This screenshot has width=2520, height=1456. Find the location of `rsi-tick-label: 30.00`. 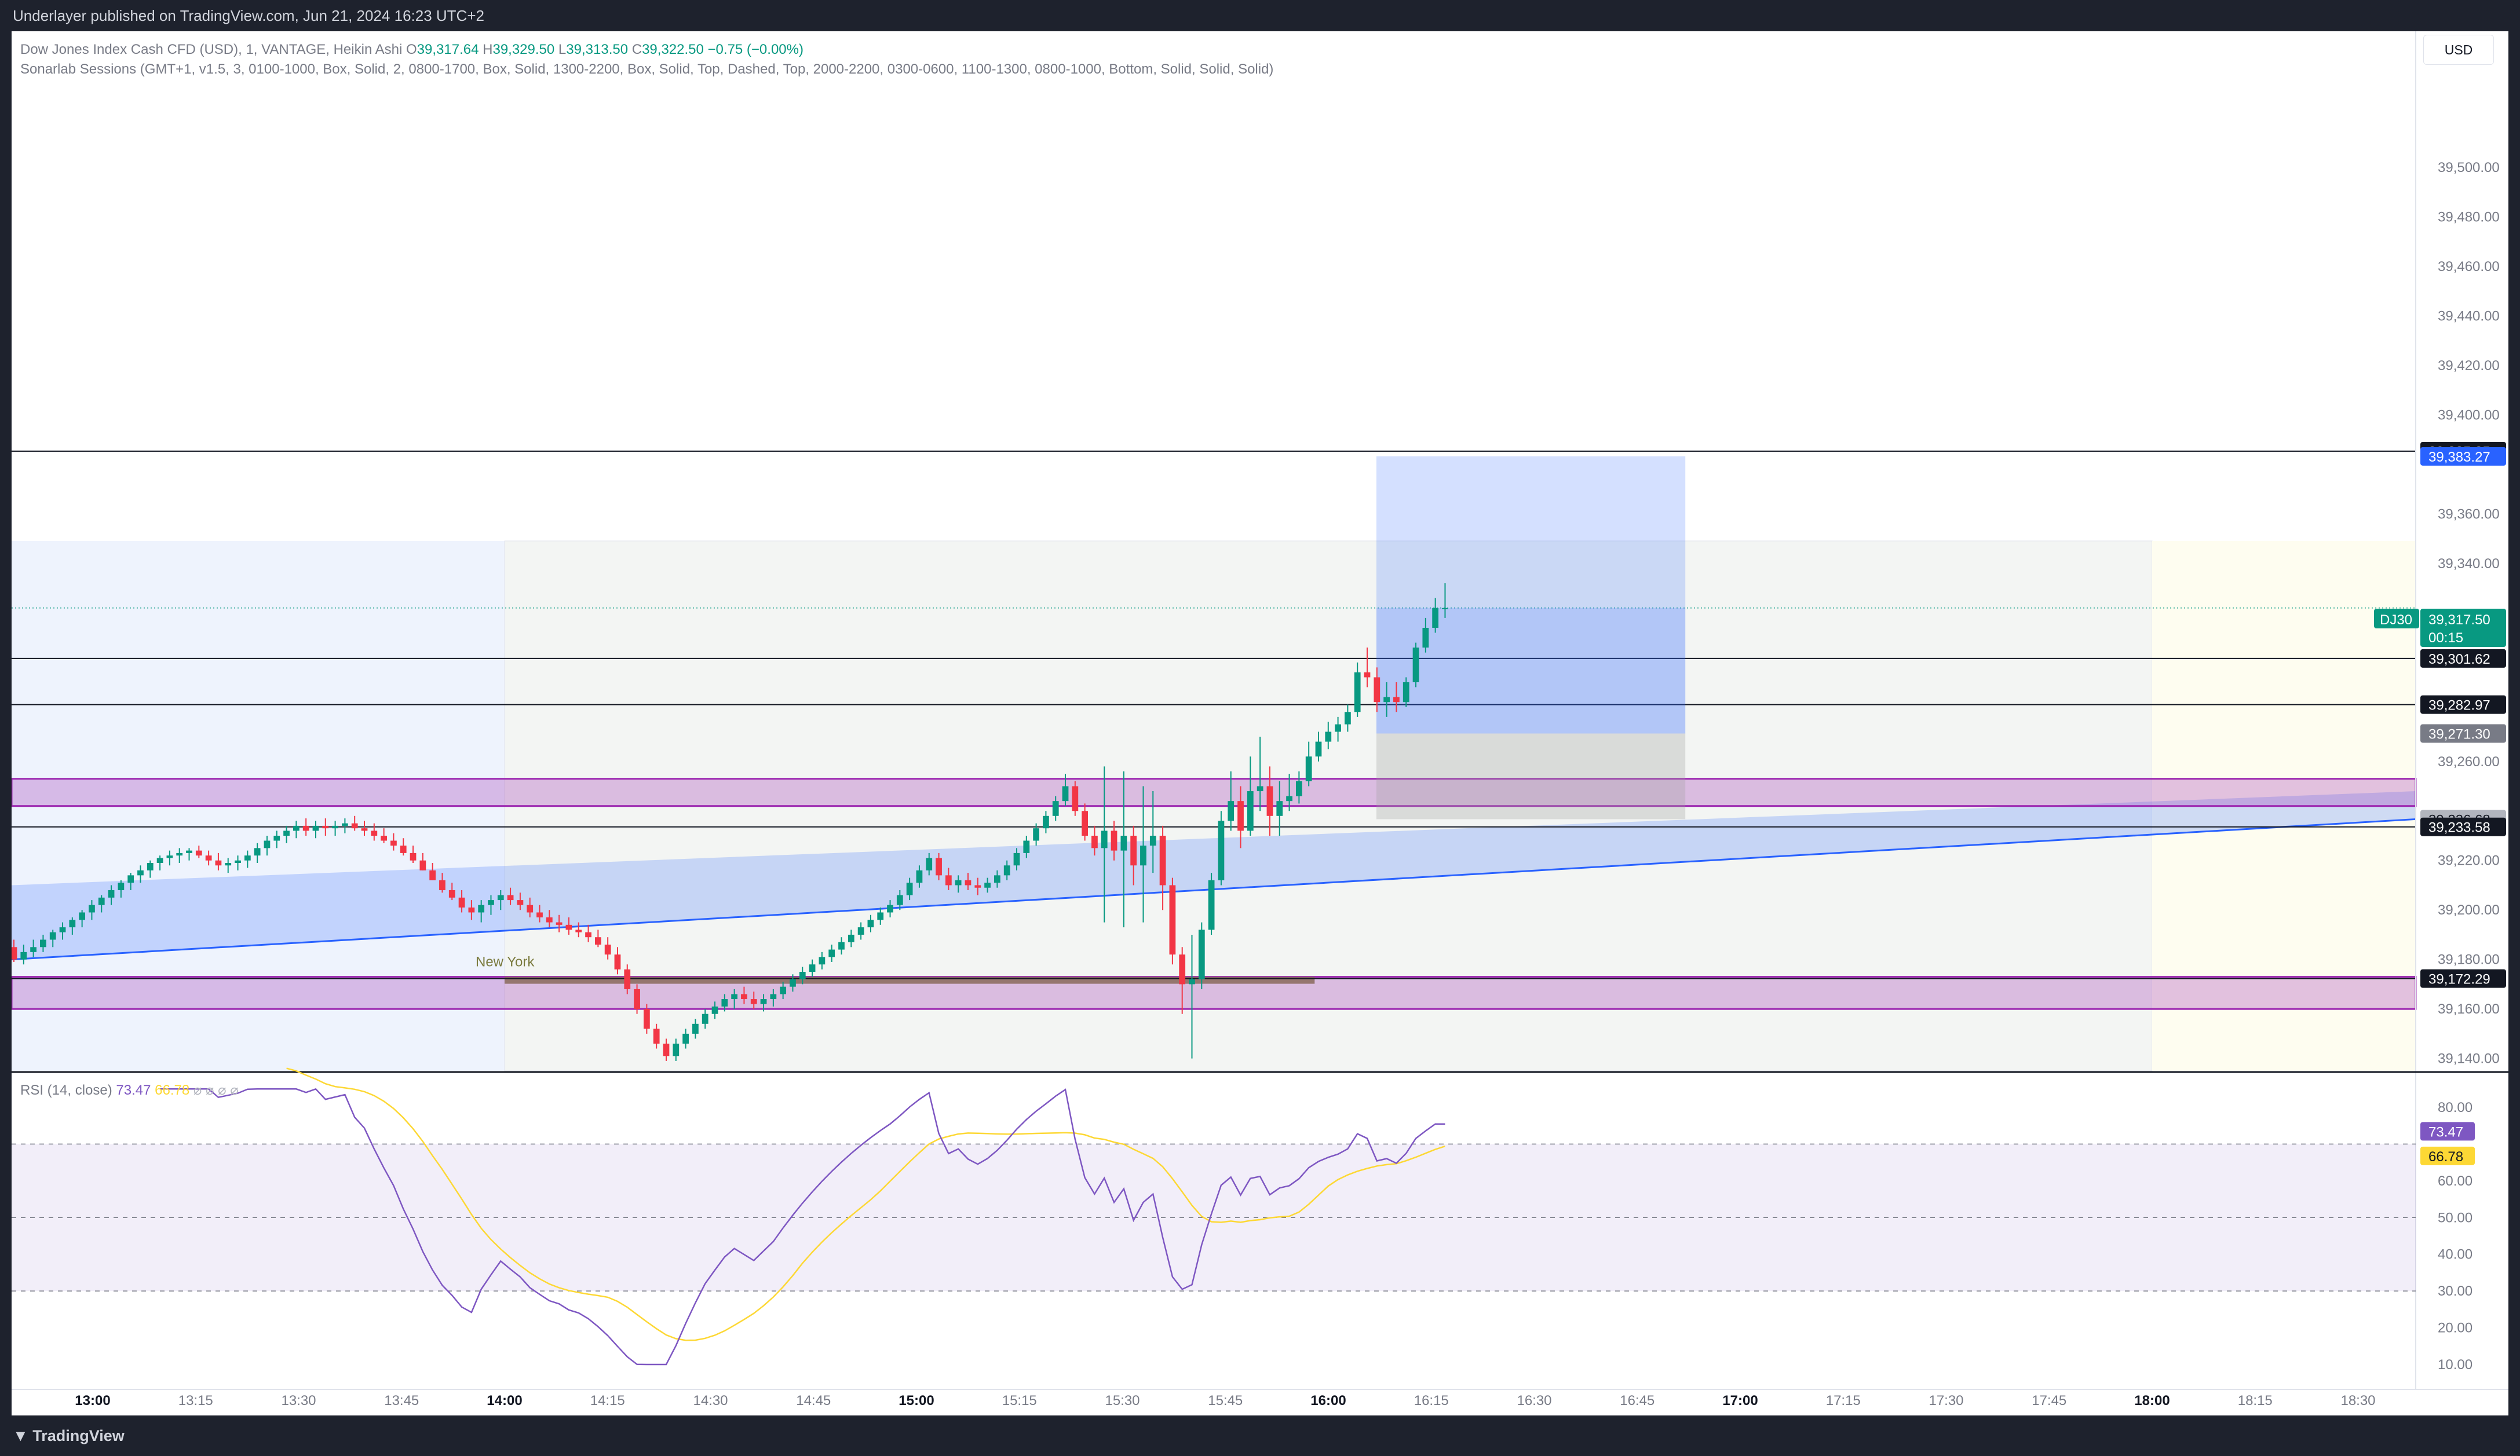

rsi-tick-label: 30.00 is located at coordinates (2455, 1291).